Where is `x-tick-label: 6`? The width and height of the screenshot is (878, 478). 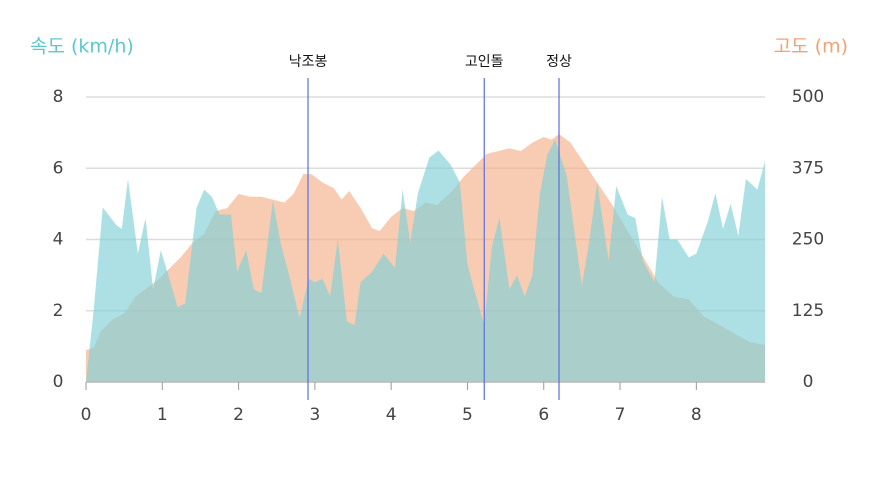 x-tick-label: 6 is located at coordinates (543, 415).